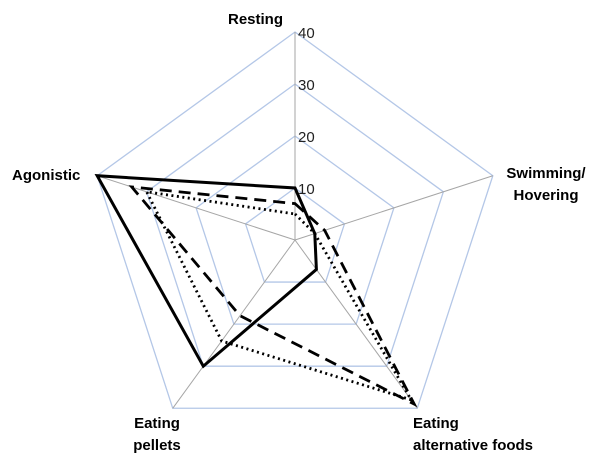 The height and width of the screenshot is (457, 608). Describe the element at coordinates (306, 137) in the screenshot. I see `tick-label-20: 20` at that location.